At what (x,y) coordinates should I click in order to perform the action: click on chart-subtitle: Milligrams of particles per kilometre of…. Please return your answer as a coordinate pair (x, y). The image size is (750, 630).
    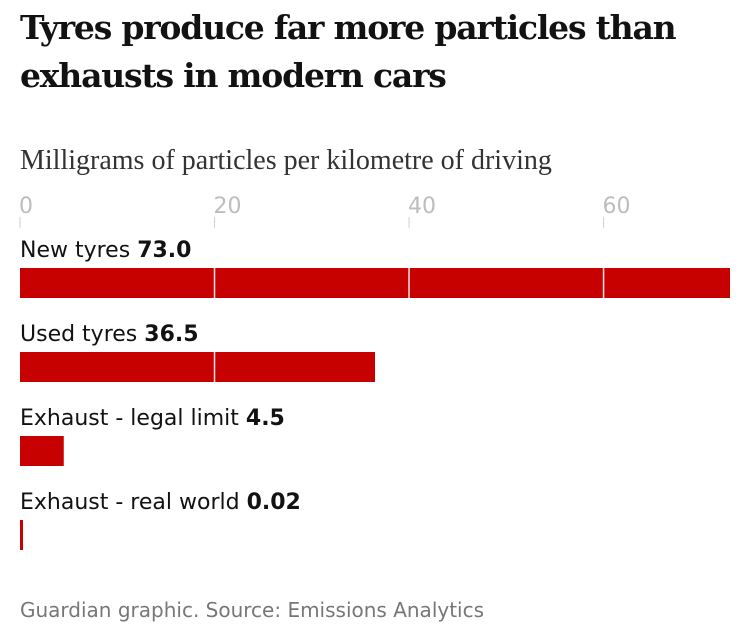
    Looking at the image, I should click on (286, 160).